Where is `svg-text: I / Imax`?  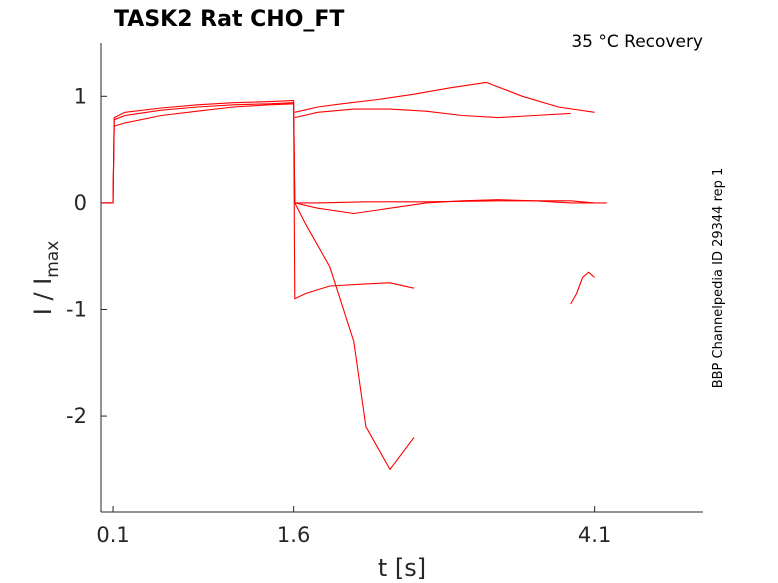
svg-text: I / Imax is located at coordinates (46, 278).